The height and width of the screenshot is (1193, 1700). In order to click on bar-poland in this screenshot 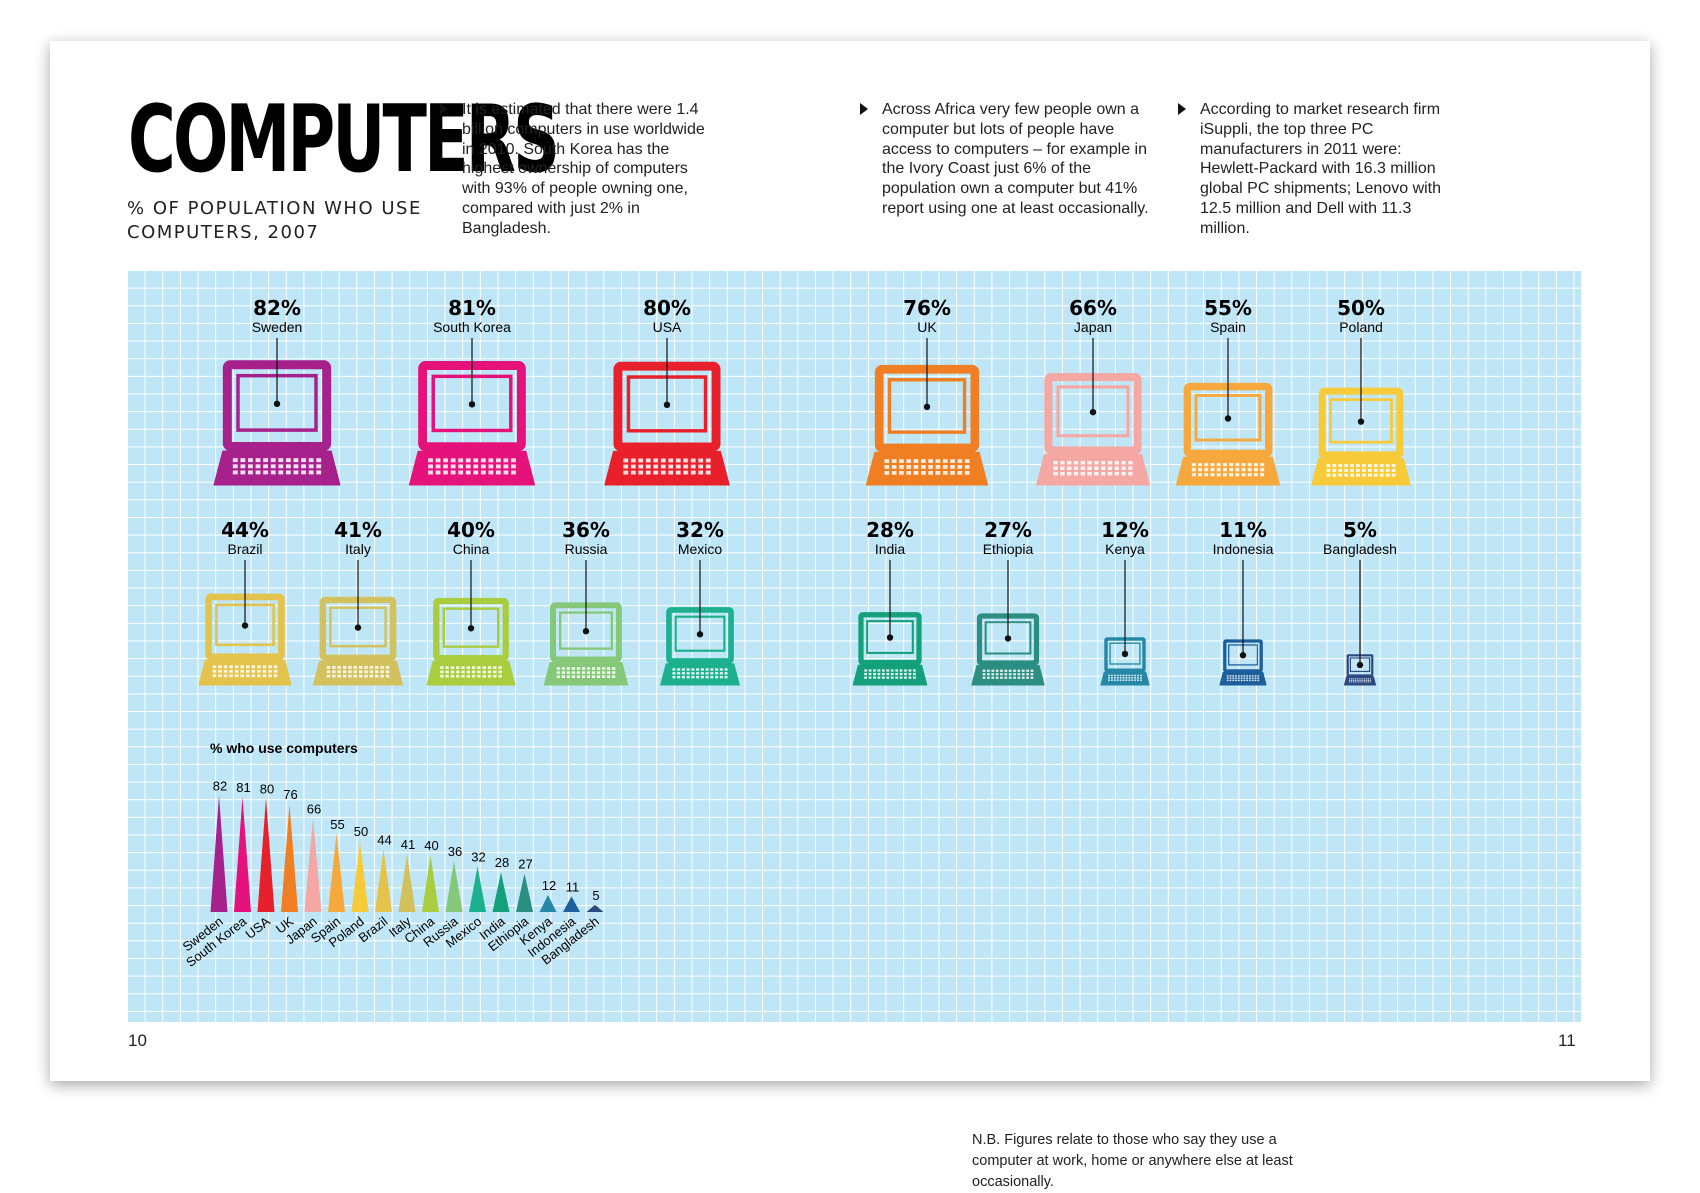, I will do `click(360, 876)`.